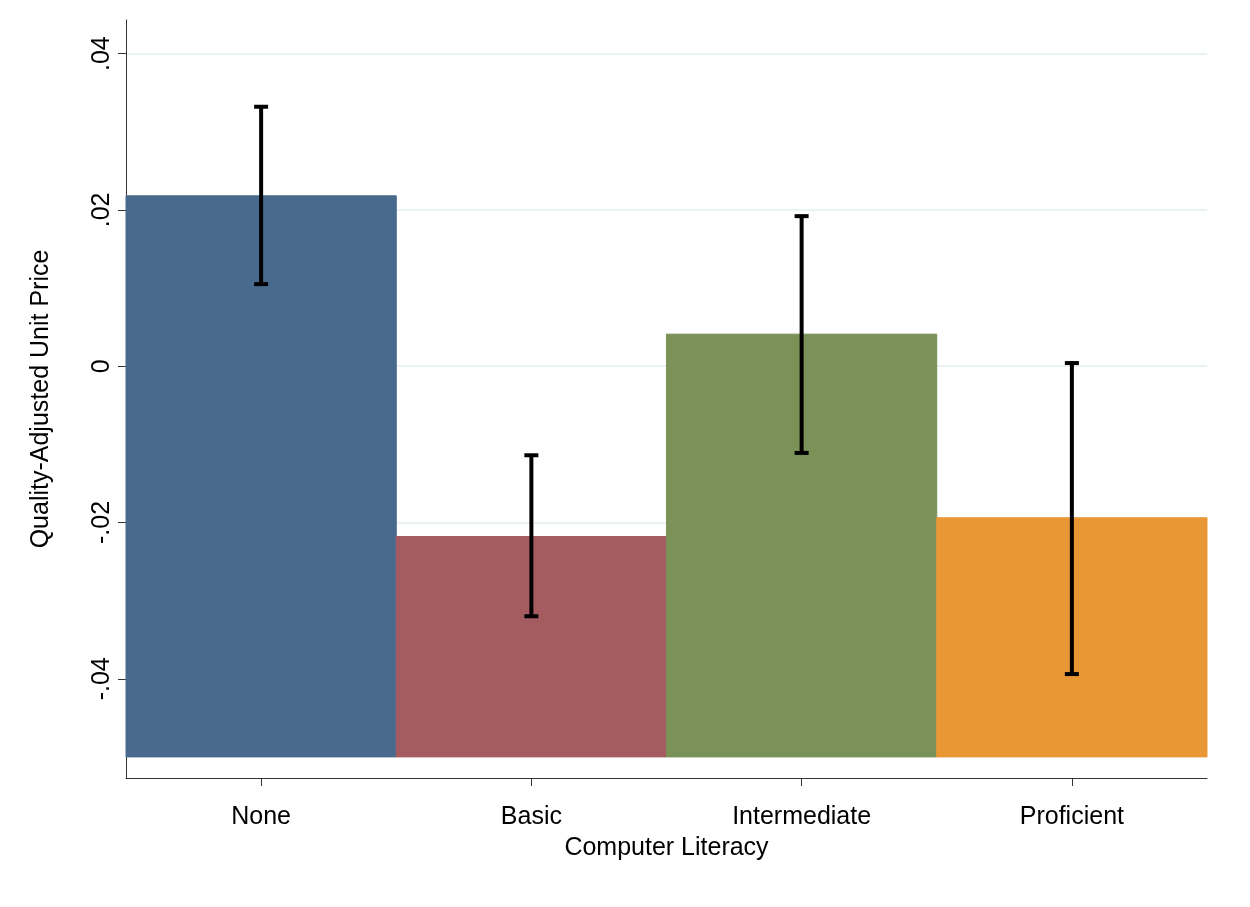  Describe the element at coordinates (99, 210) in the screenshot. I see `y-tick-label: .02` at that location.